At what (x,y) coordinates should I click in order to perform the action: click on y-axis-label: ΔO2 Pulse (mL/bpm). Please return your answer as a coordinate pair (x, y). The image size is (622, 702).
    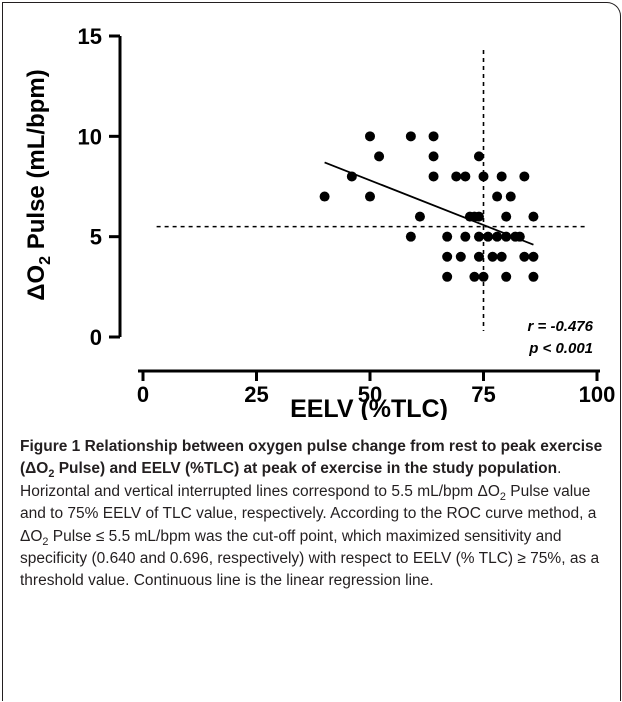
    Looking at the image, I should click on (38, 185).